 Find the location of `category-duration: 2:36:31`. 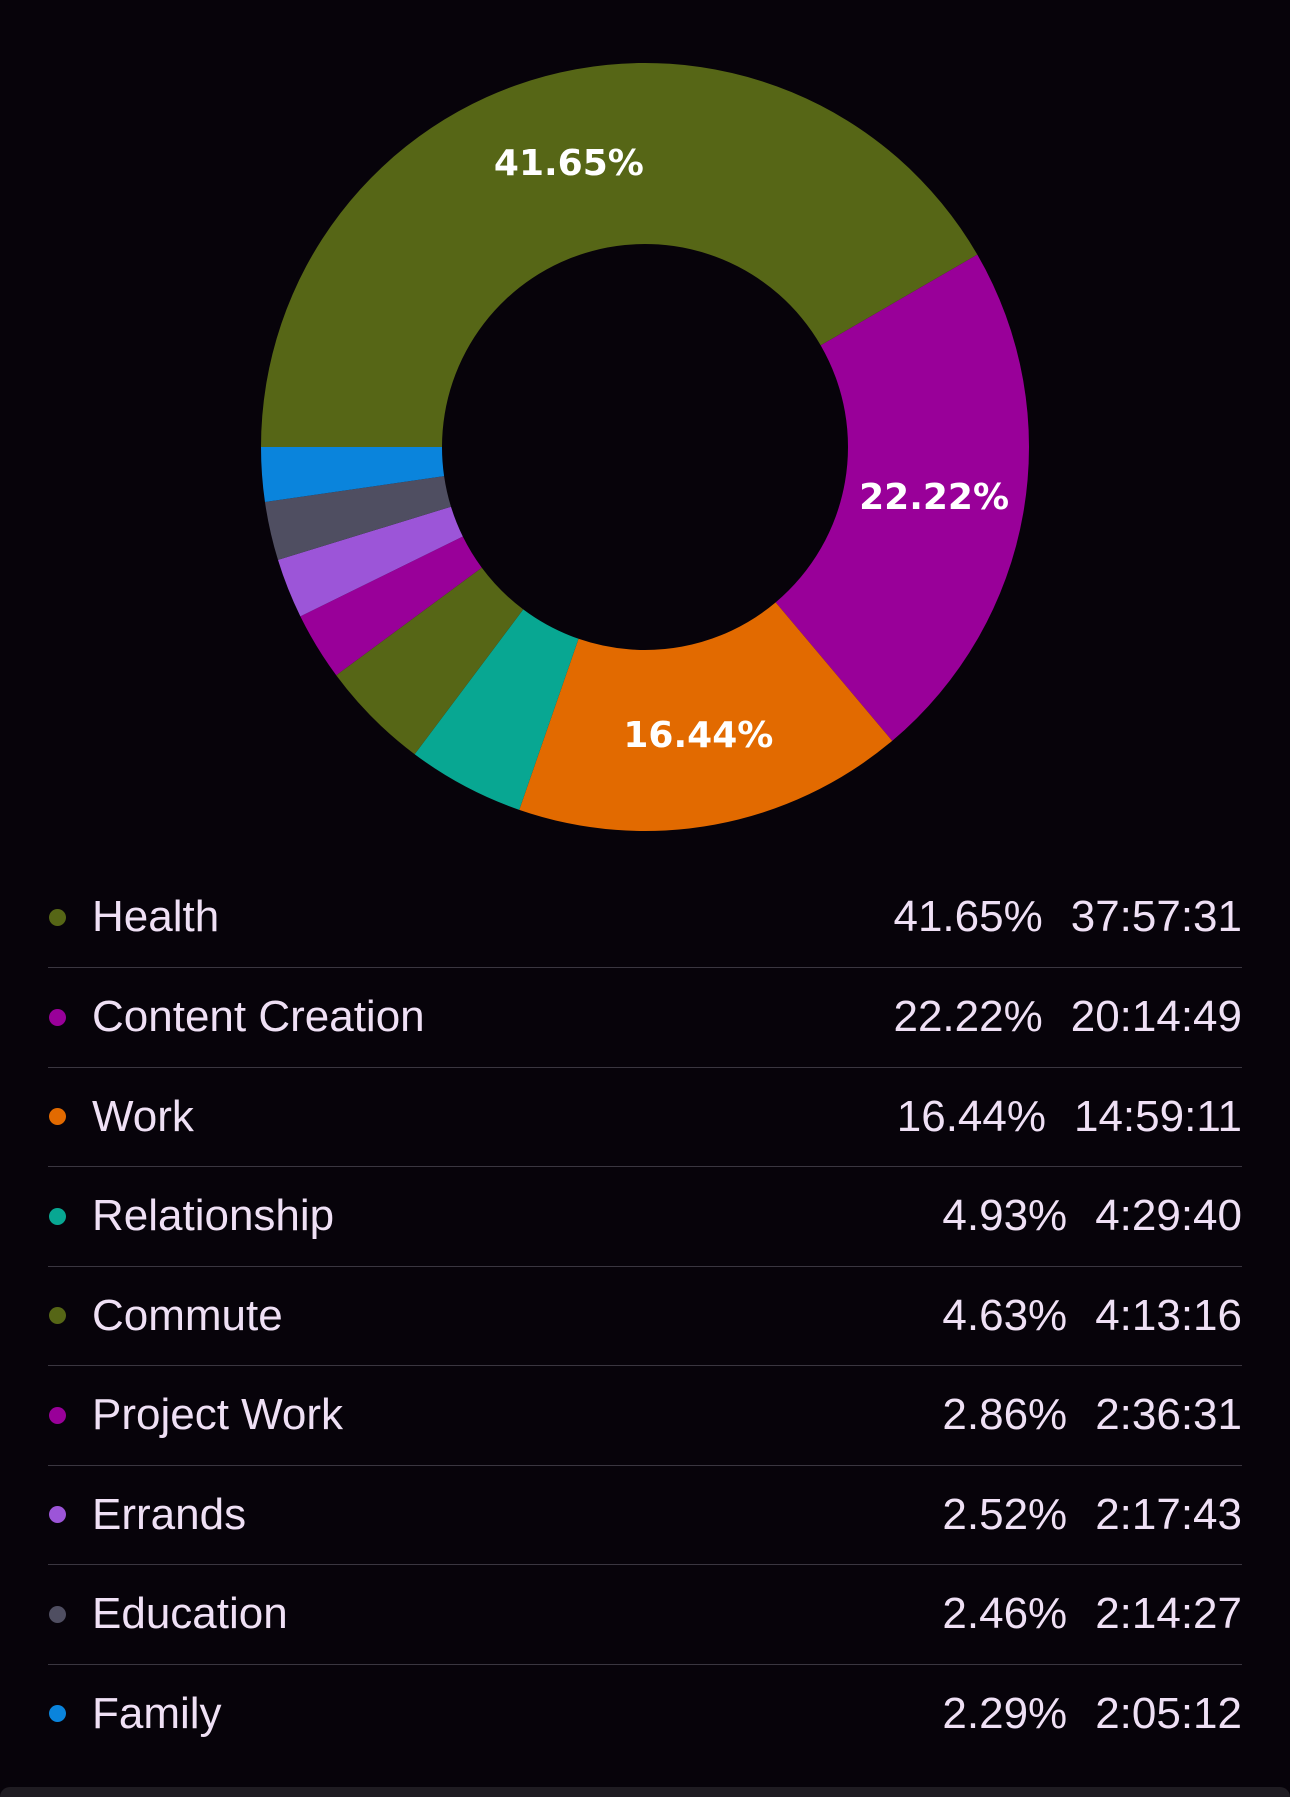

category-duration: 2:36:31 is located at coordinates (1168, 1415).